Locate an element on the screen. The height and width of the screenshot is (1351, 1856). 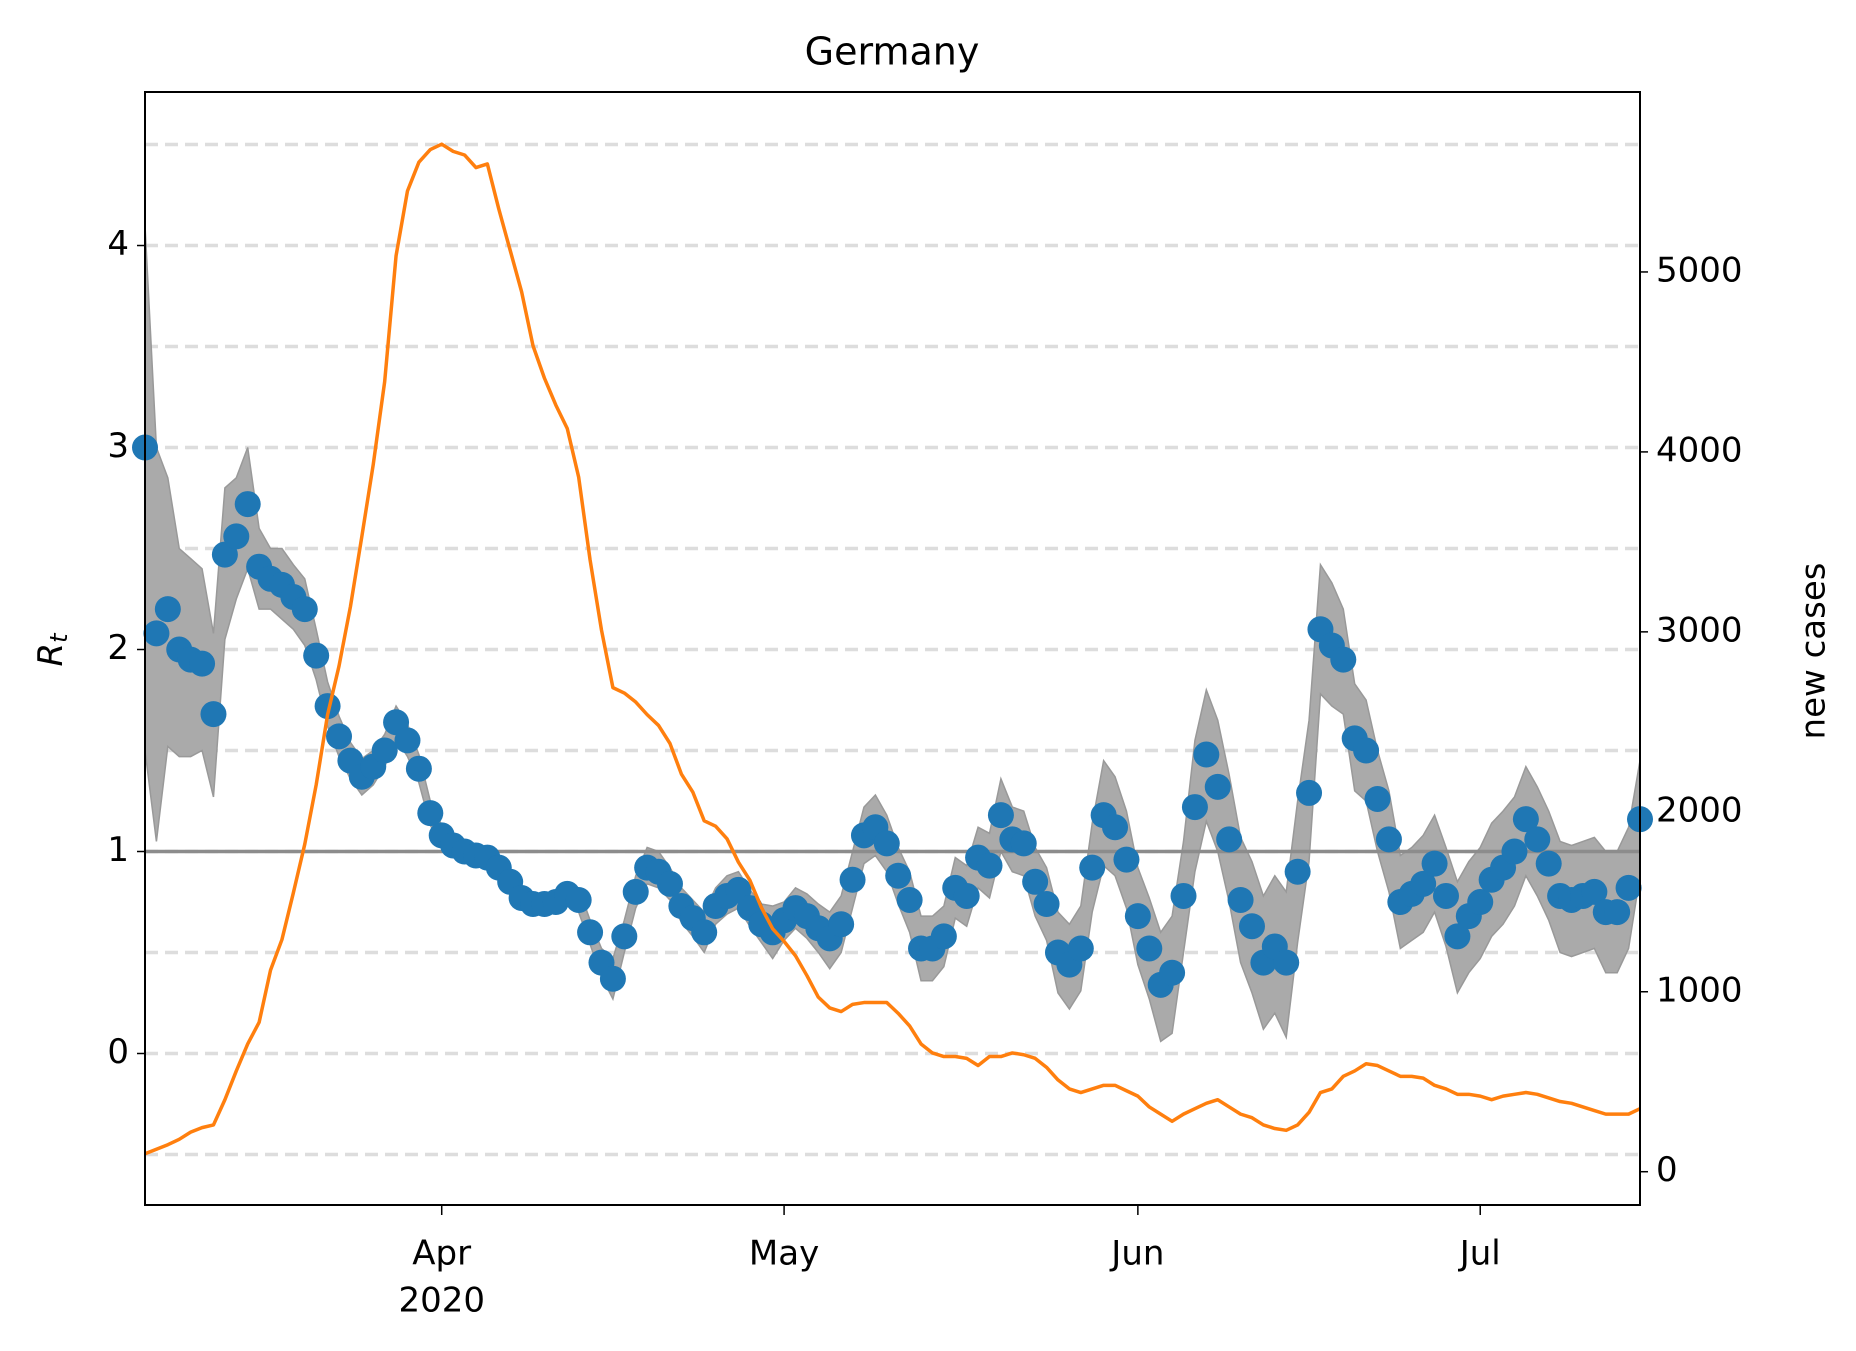
x-tick-label: Jul is located at coordinates (1479, 1254).